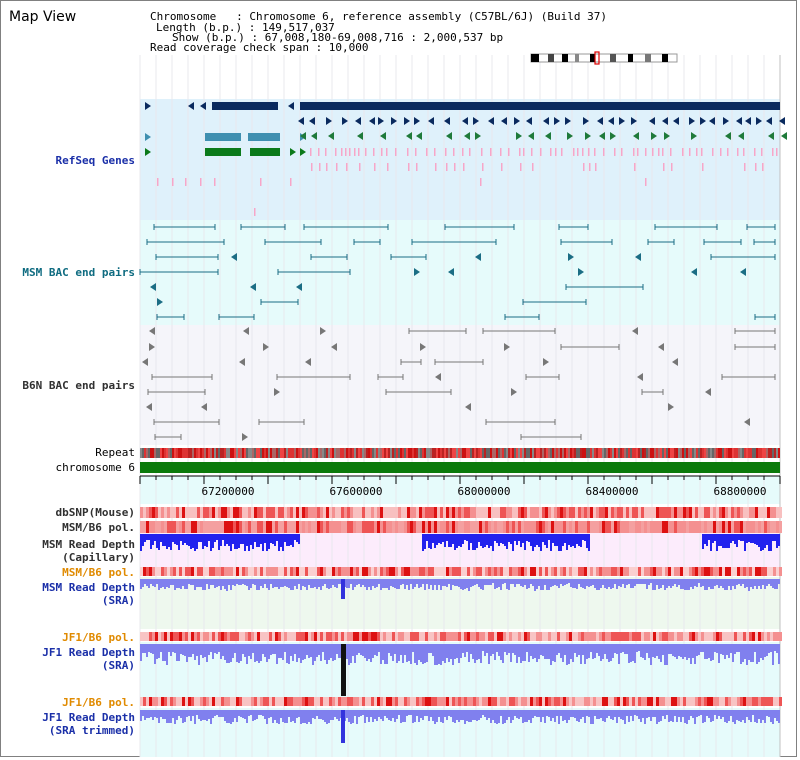  What do you see at coordinates (95, 512) in the screenshot?
I see `track-label-dbsnp: dbSNP(Mouse)` at bounding box center [95, 512].